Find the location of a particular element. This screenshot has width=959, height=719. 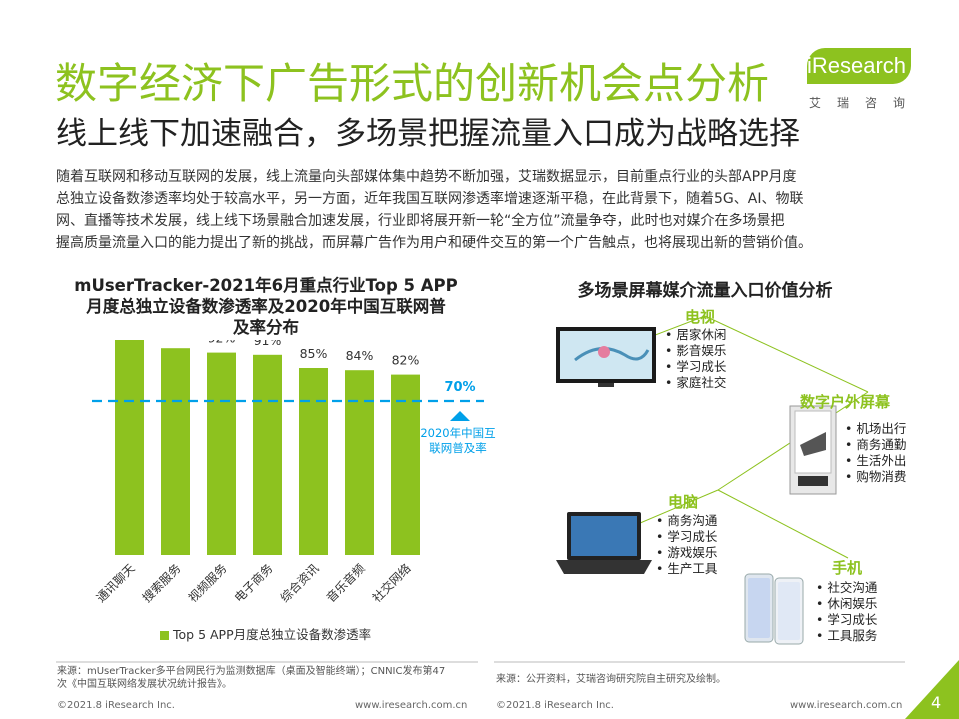

bar-value-label: 84% is located at coordinates (360, 355).